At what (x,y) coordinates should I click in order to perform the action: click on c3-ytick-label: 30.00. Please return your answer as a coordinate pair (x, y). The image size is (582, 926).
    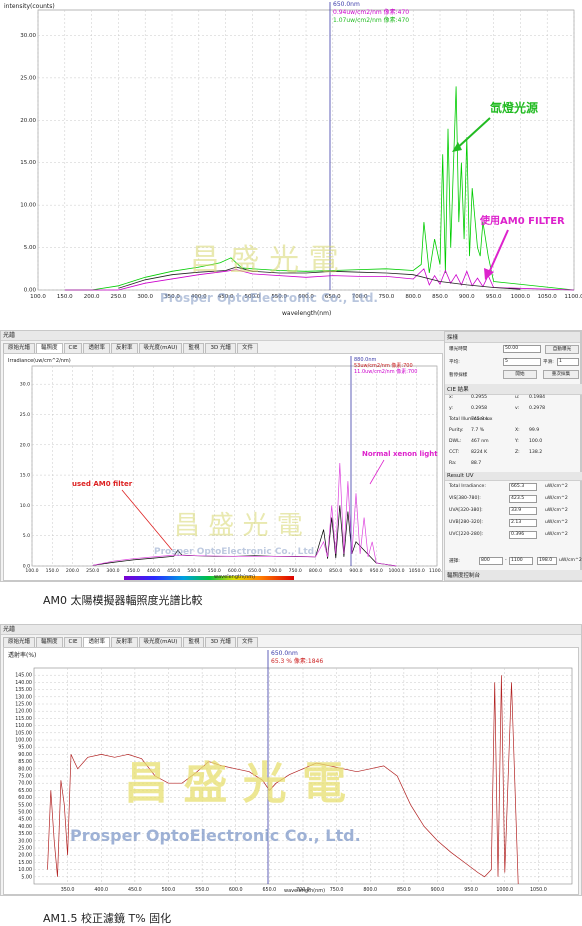
    Looking at the image, I should click on (25, 841).